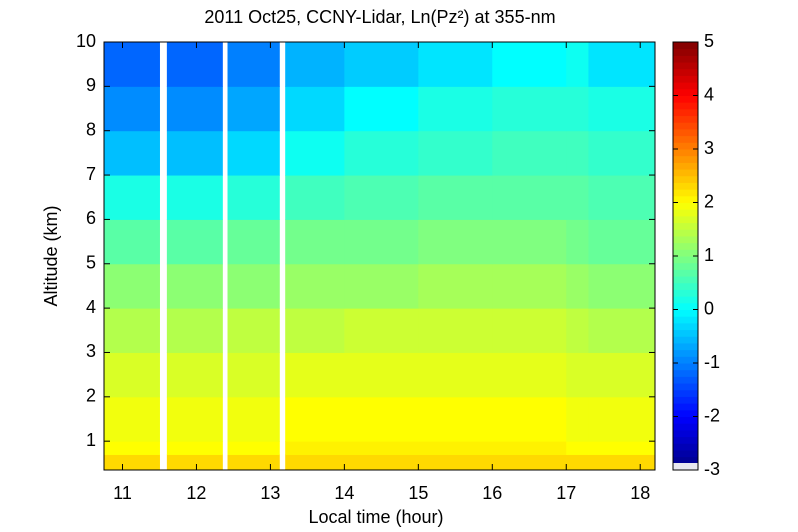 This screenshot has width=798, height=532. I want to click on colorbar-tick-label: 2, so click(709, 201).